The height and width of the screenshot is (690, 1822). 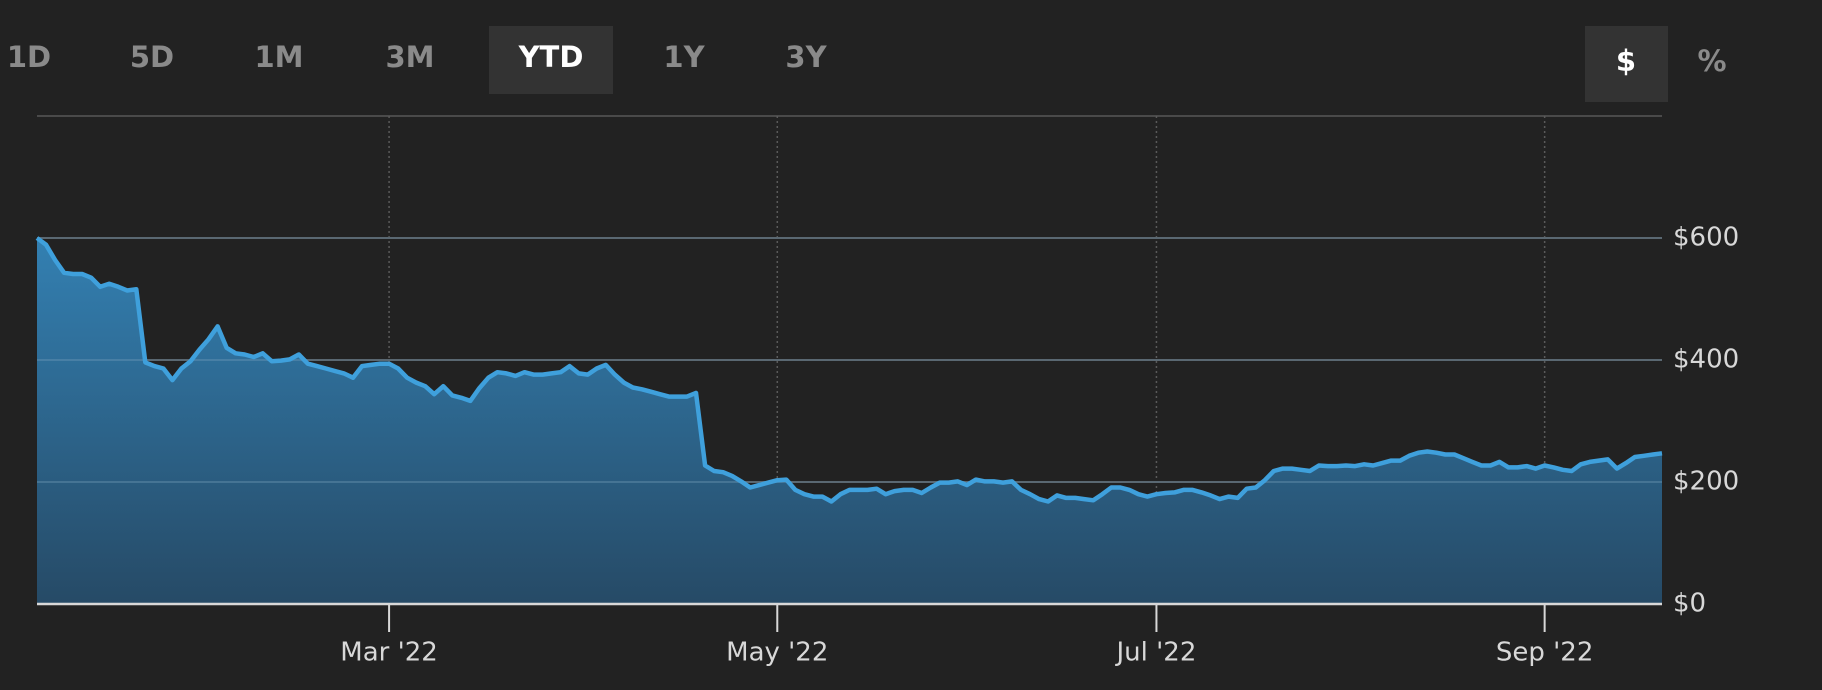 I want to click on x-tick-label: Sep '22, so click(x=1545, y=653).